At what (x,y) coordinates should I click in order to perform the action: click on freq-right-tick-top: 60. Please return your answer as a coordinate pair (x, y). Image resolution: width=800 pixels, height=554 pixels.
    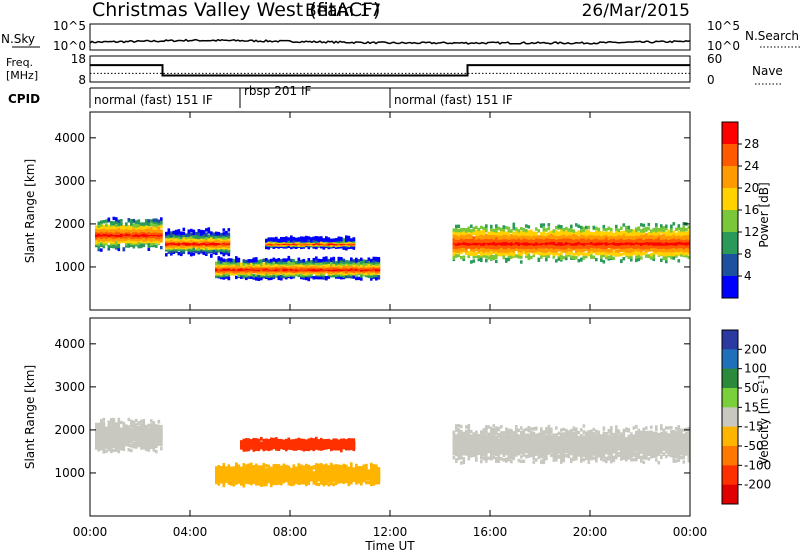
    Looking at the image, I should click on (714, 59).